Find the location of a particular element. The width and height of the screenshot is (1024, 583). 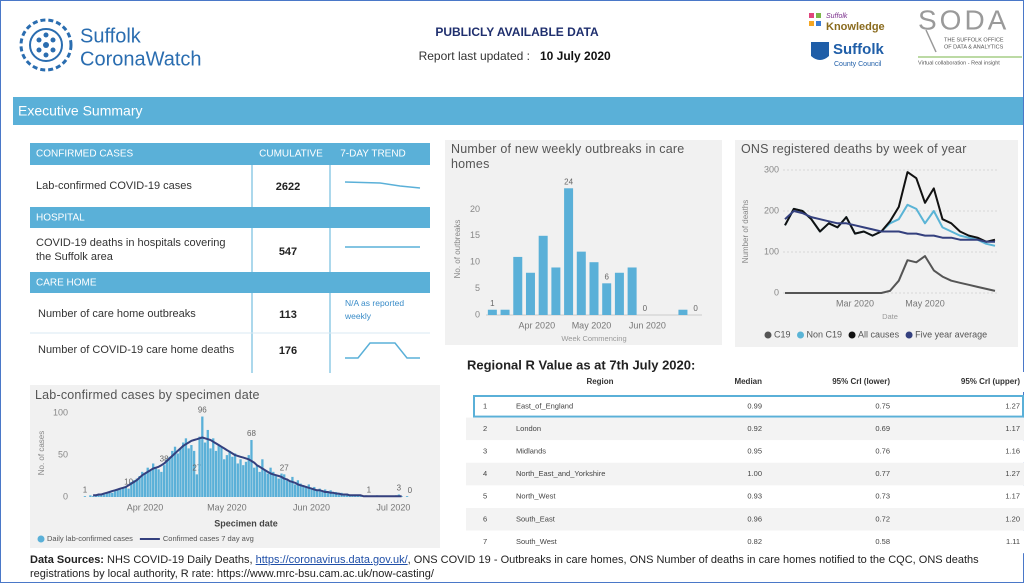

header-cell: CUMULATIVE is located at coordinates (291, 154).